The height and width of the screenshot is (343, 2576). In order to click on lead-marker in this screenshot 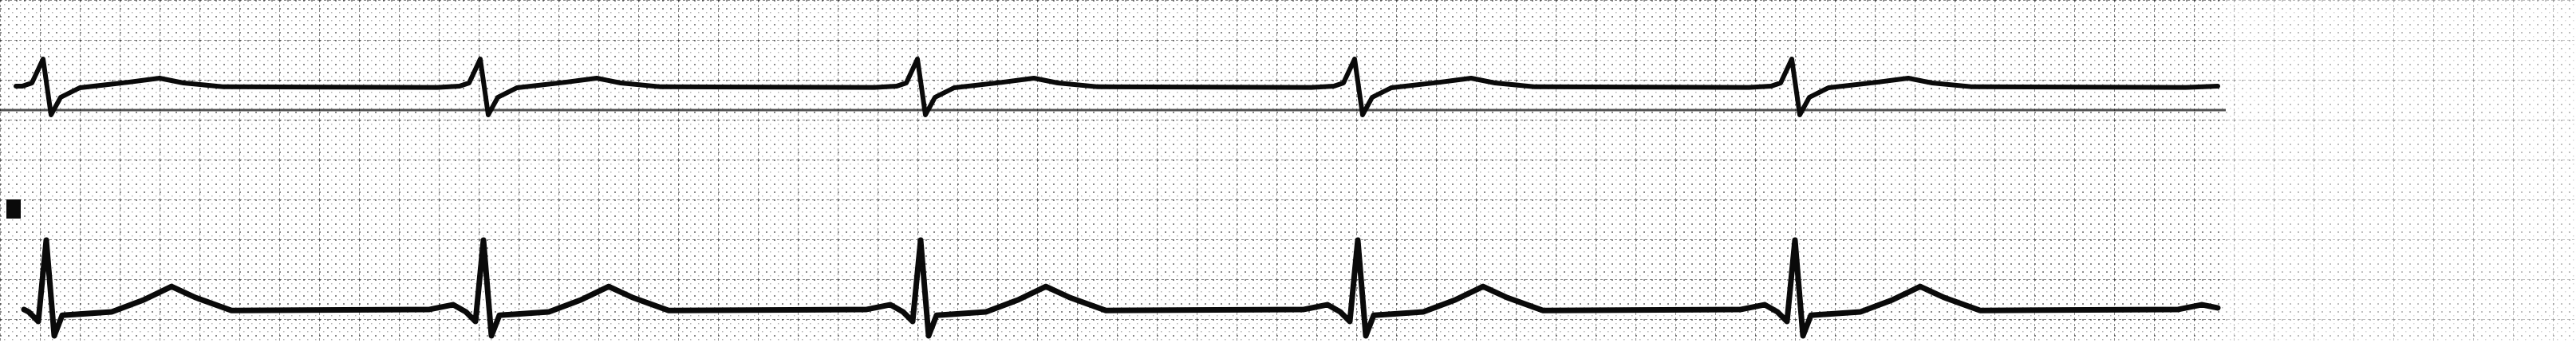, I will do `click(14, 209)`.